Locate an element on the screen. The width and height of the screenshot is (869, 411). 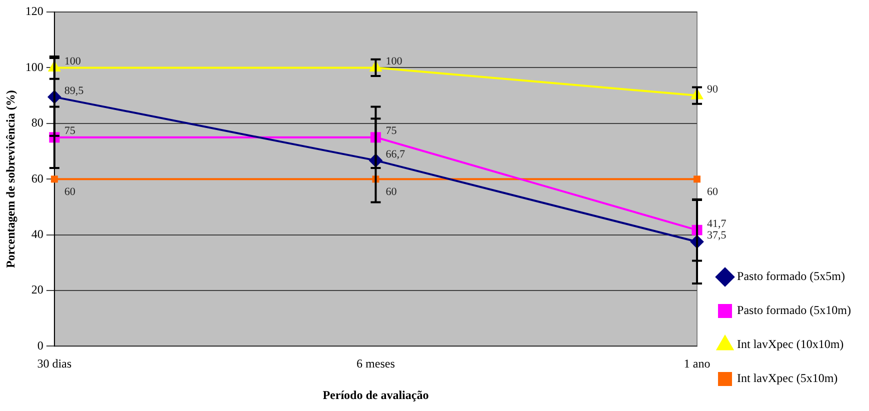
y-tick-label: 120 is located at coordinates (34, 11).